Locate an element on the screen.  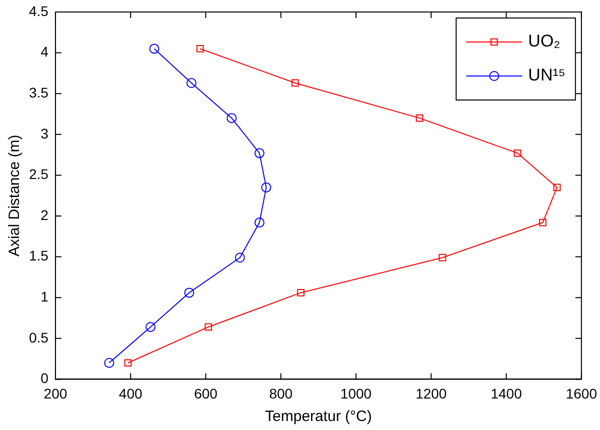
x-tick-label: 1400 is located at coordinates (506, 393).